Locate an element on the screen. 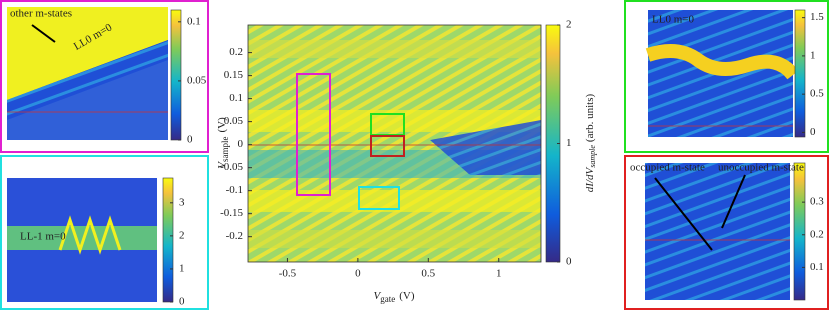 Image resolution: width=830 pixels, height=316 pixels. y-tick-label: -0.15 is located at coordinates (231, 213).